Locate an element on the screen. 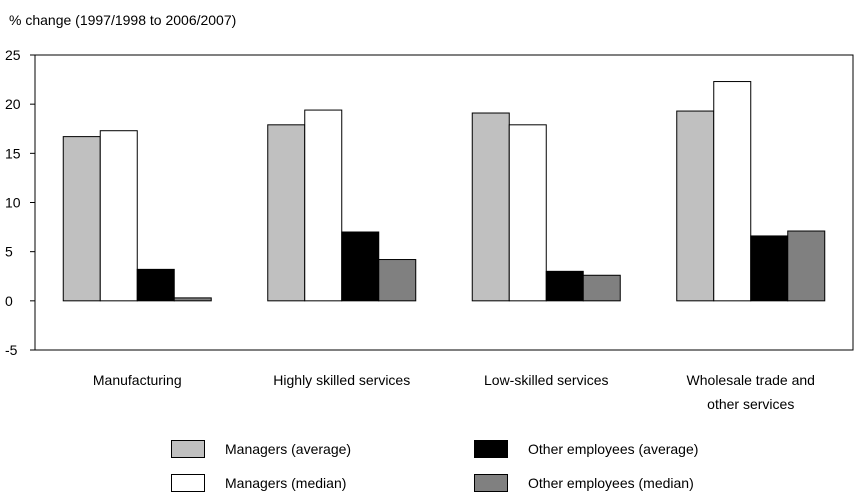  y-tick-label: 0 is located at coordinates (9, 301).